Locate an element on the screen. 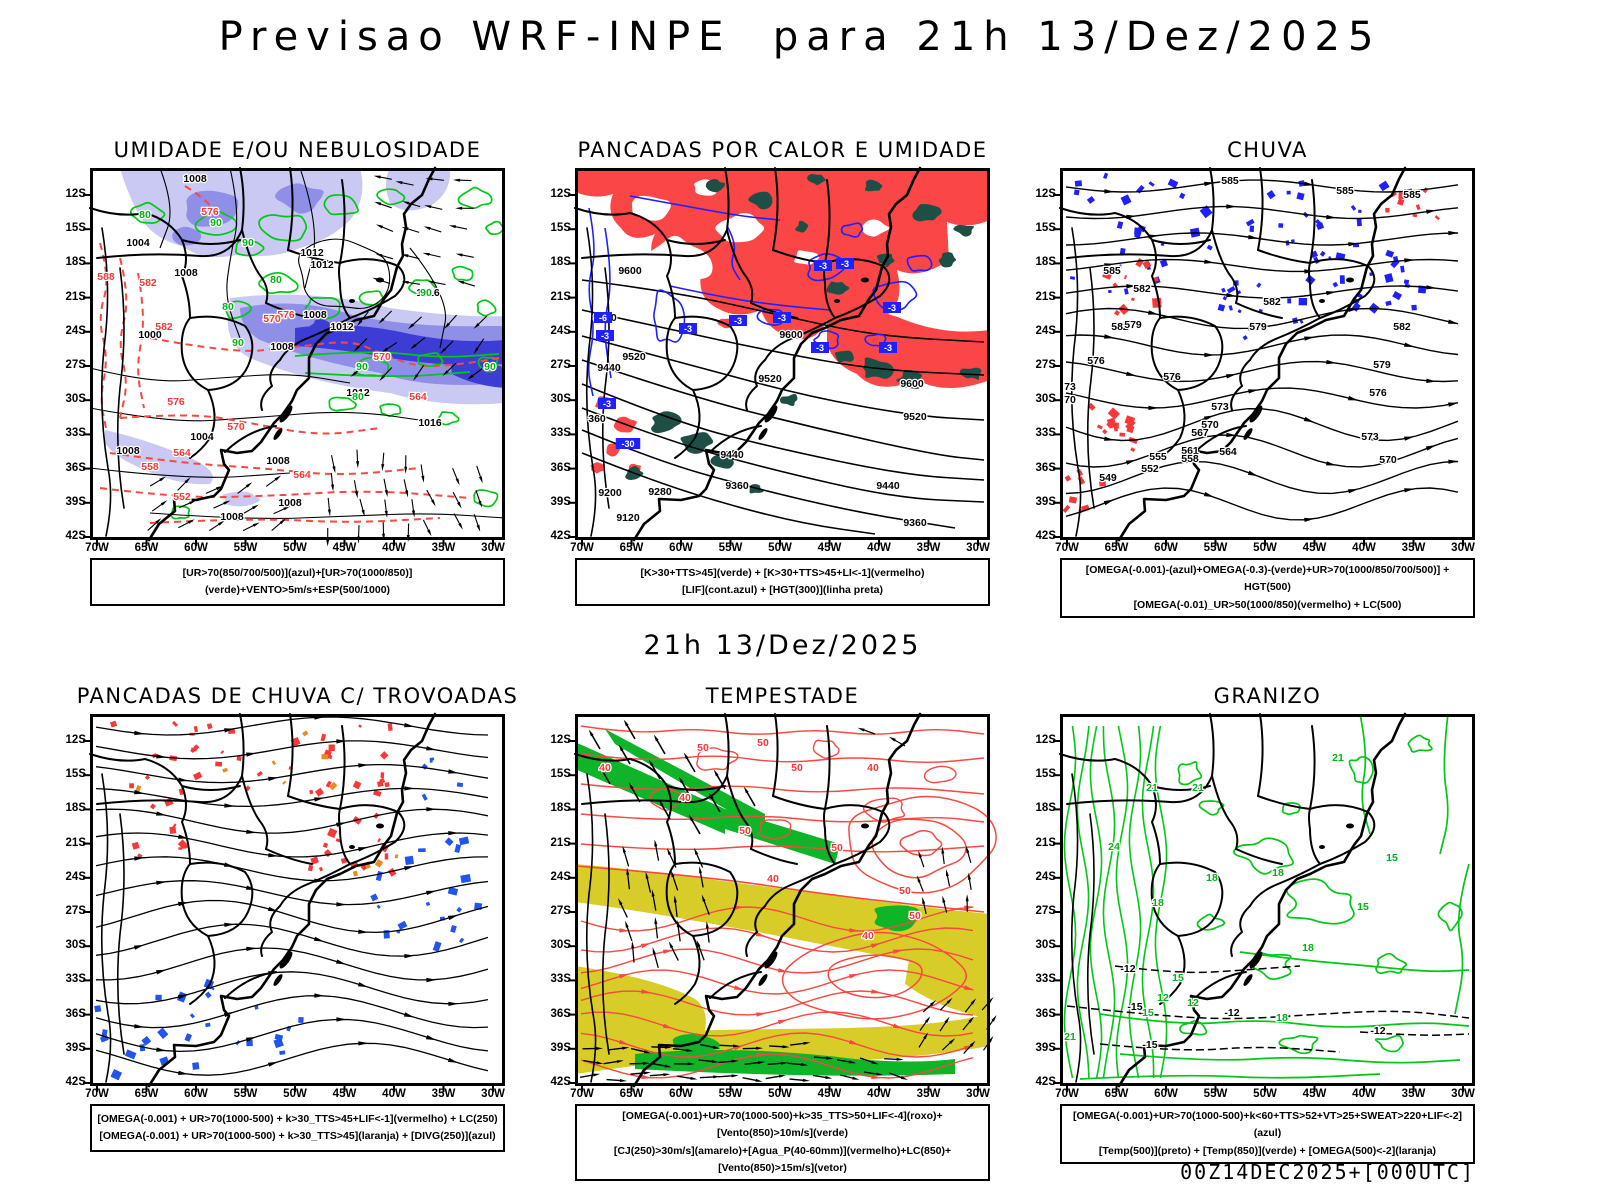 The image size is (1600, 1200). svg-text: 73 is located at coordinates (1070, 387).